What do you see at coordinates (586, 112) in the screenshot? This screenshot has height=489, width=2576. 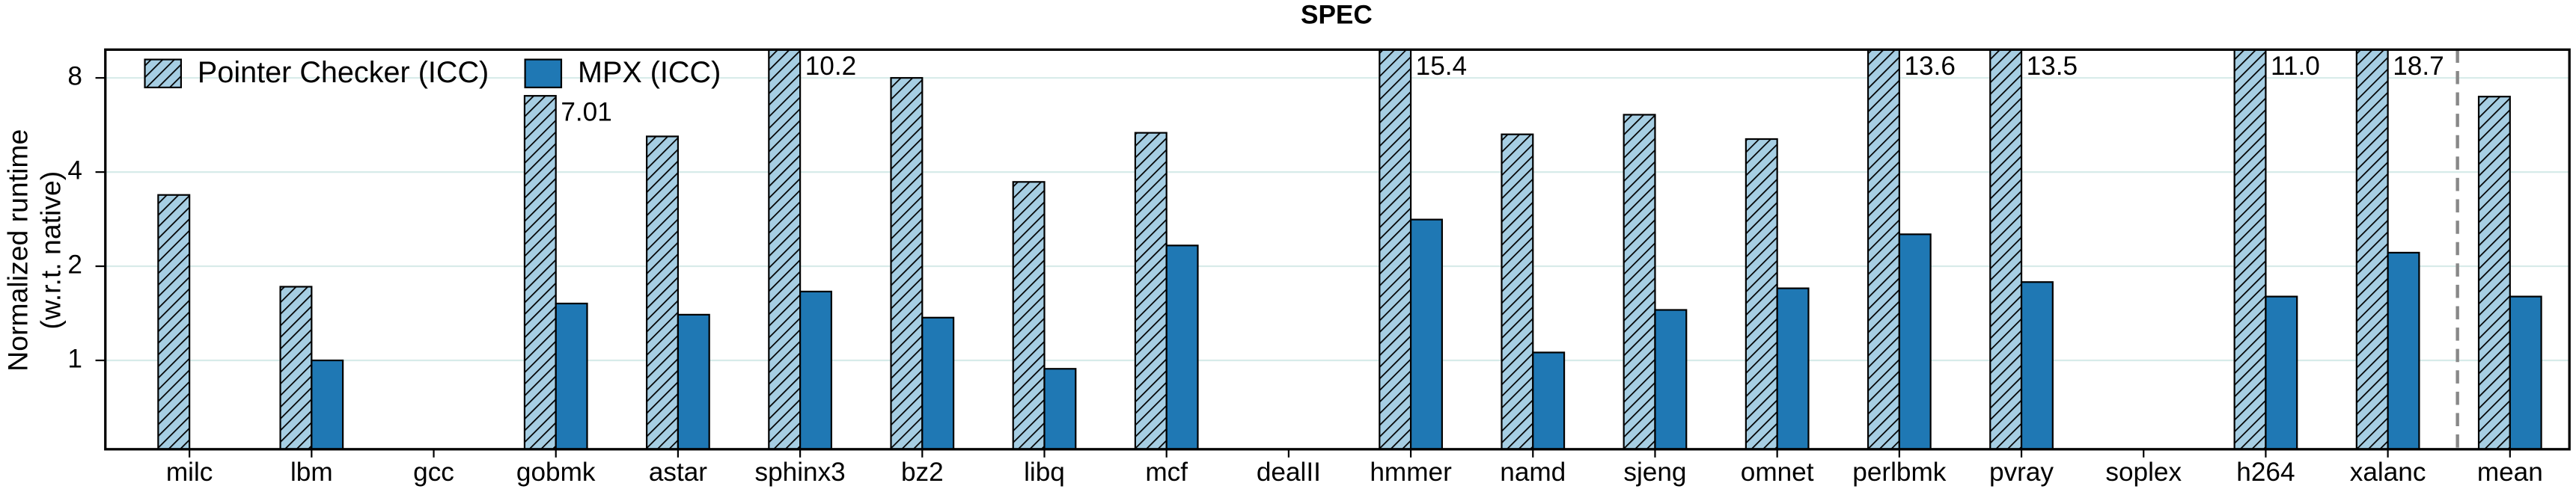 I see `value-label: 7.01` at bounding box center [586, 112].